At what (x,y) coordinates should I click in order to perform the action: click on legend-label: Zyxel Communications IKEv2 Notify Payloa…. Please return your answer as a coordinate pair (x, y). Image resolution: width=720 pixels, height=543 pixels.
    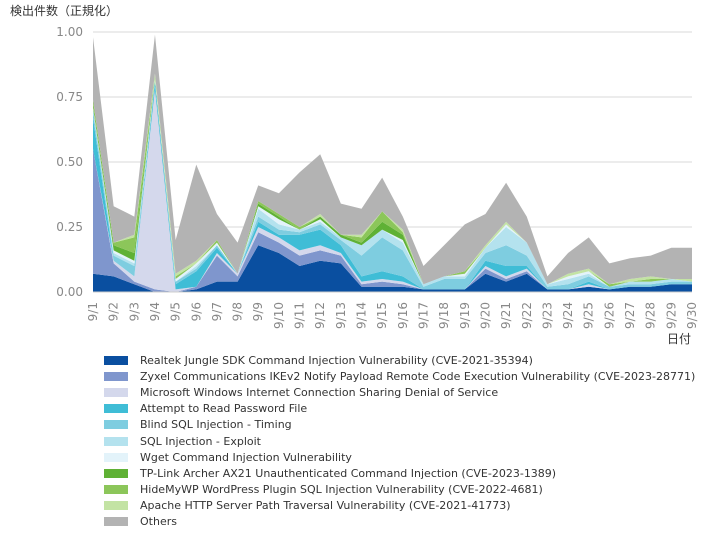
    Looking at the image, I should click on (418, 376).